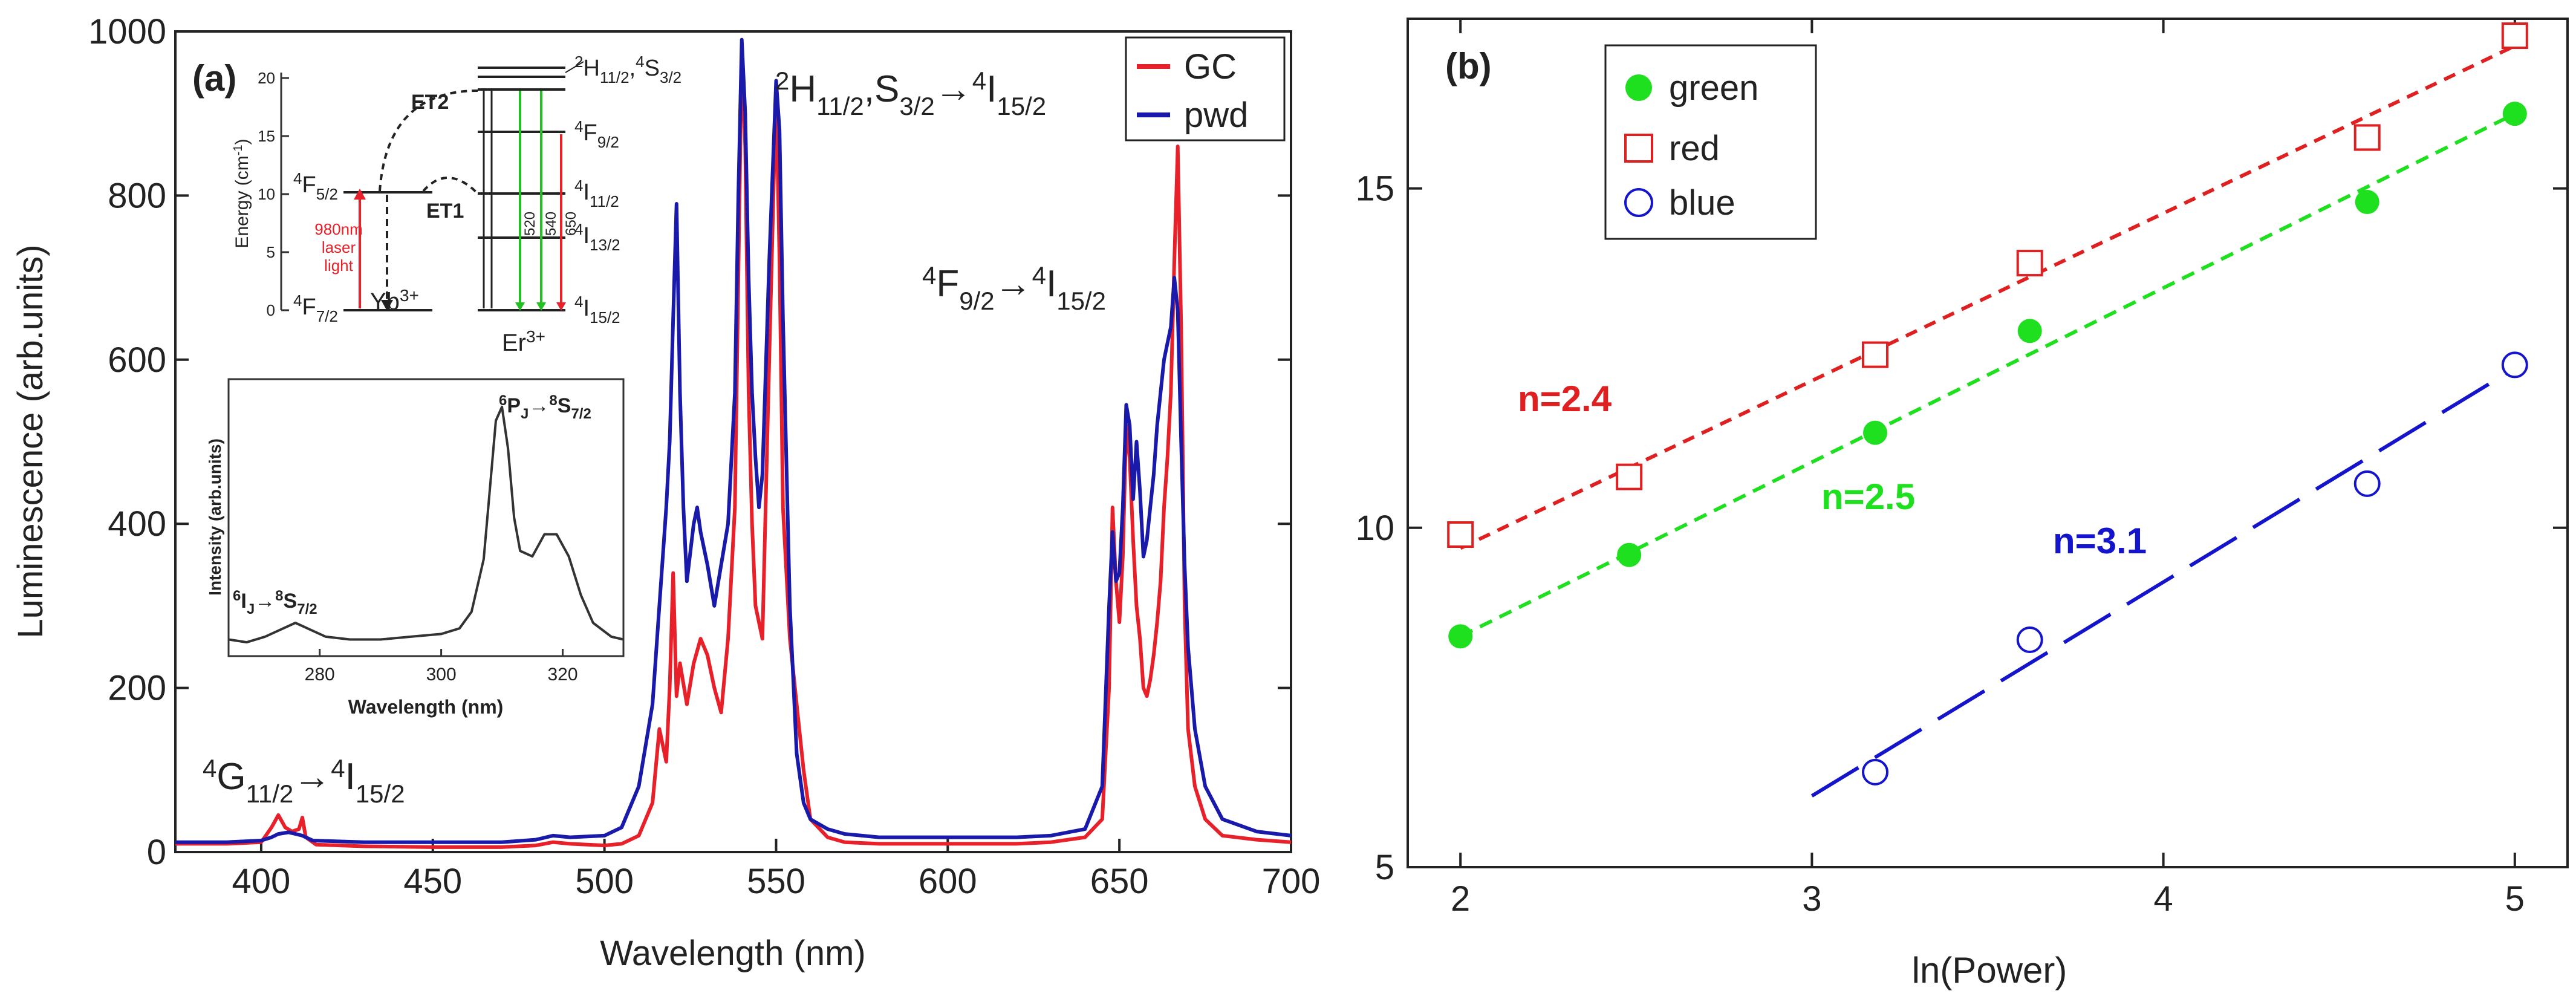  What do you see at coordinates (271, 252) in the screenshot?
I see `energy-tick-label-5: 5` at bounding box center [271, 252].